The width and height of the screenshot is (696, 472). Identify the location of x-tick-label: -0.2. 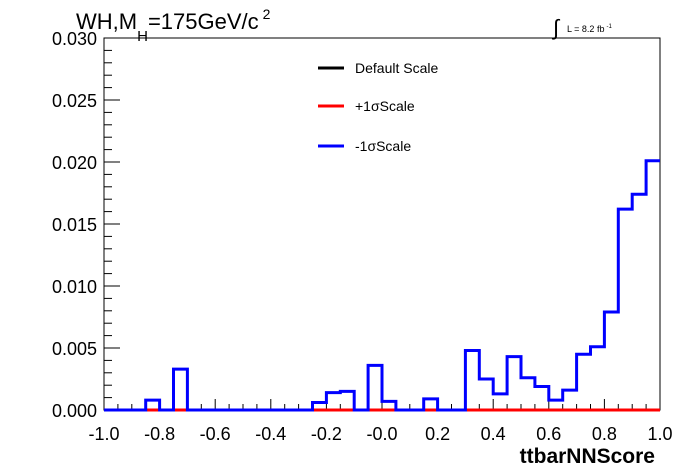
(326, 434).